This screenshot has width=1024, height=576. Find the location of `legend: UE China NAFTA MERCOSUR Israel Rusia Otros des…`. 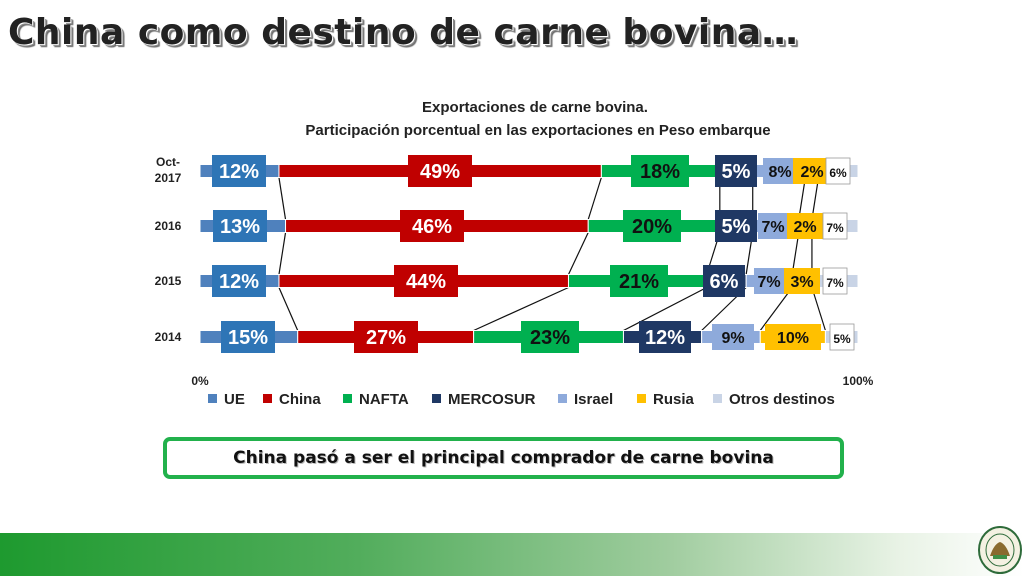

legend: UE China NAFTA MERCOSUR Israel Rusia Otros des… is located at coordinates (521, 399).